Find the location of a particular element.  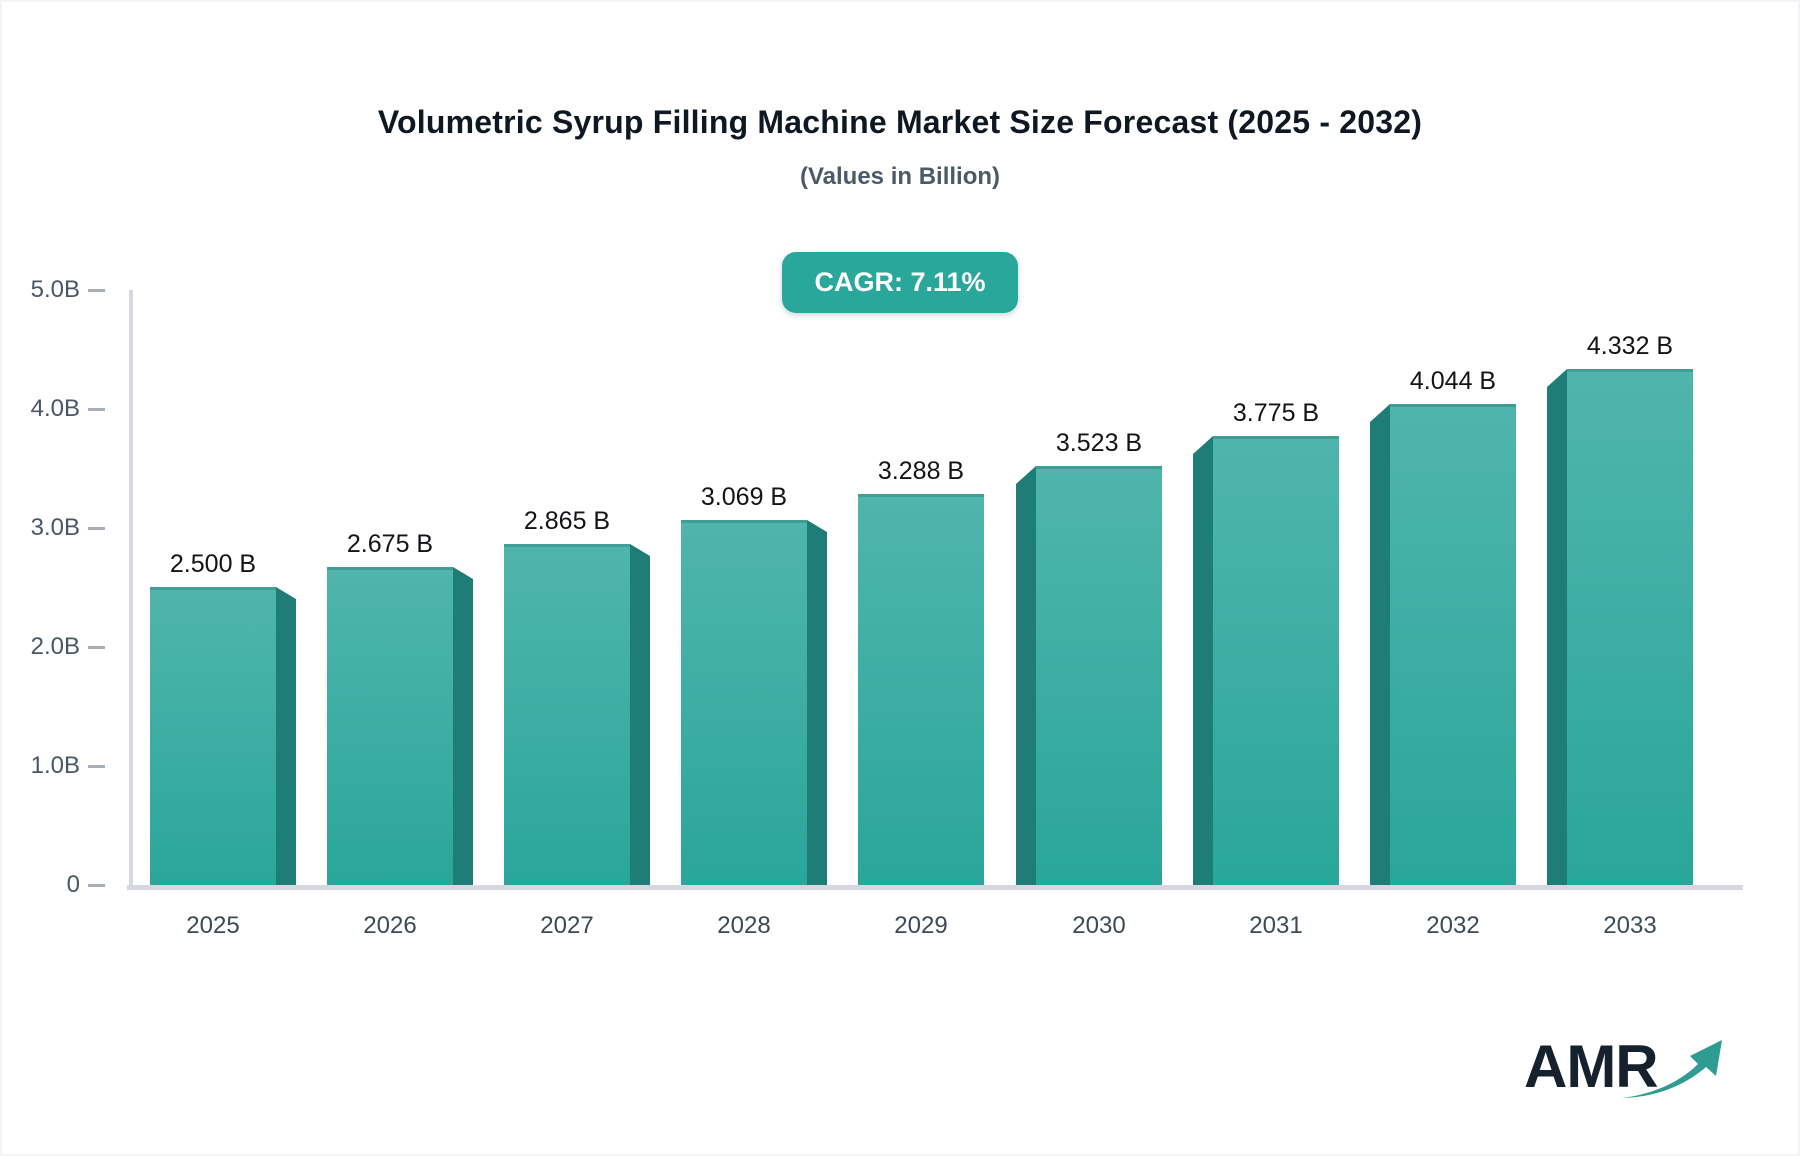

growth-arrow-icon is located at coordinates (1672, 1069).